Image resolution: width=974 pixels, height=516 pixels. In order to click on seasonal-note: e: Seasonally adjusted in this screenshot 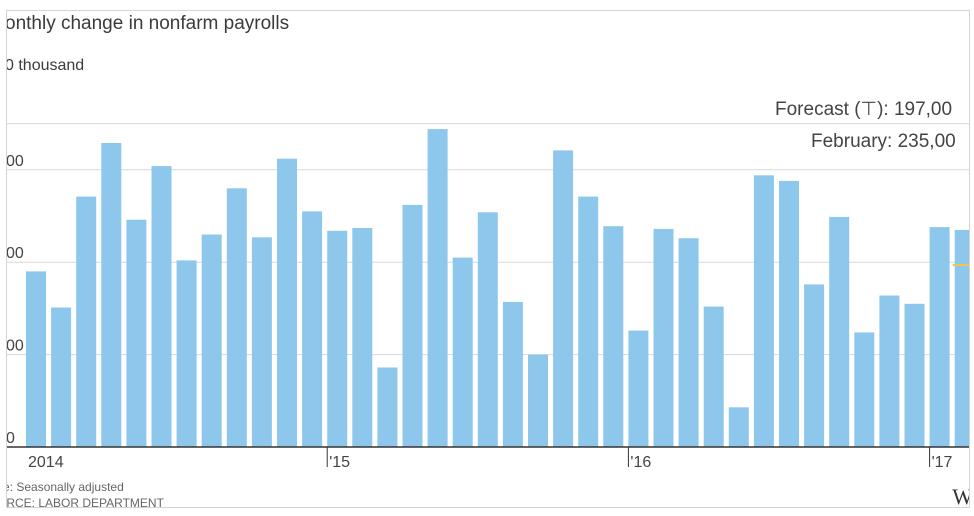, I will do `click(65, 487)`.